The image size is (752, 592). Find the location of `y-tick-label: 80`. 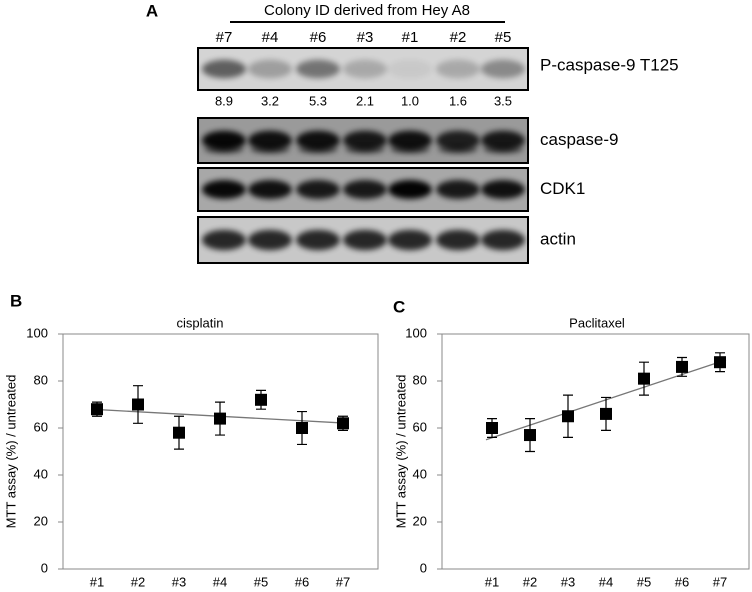

y-tick-label: 80 is located at coordinates (420, 379).